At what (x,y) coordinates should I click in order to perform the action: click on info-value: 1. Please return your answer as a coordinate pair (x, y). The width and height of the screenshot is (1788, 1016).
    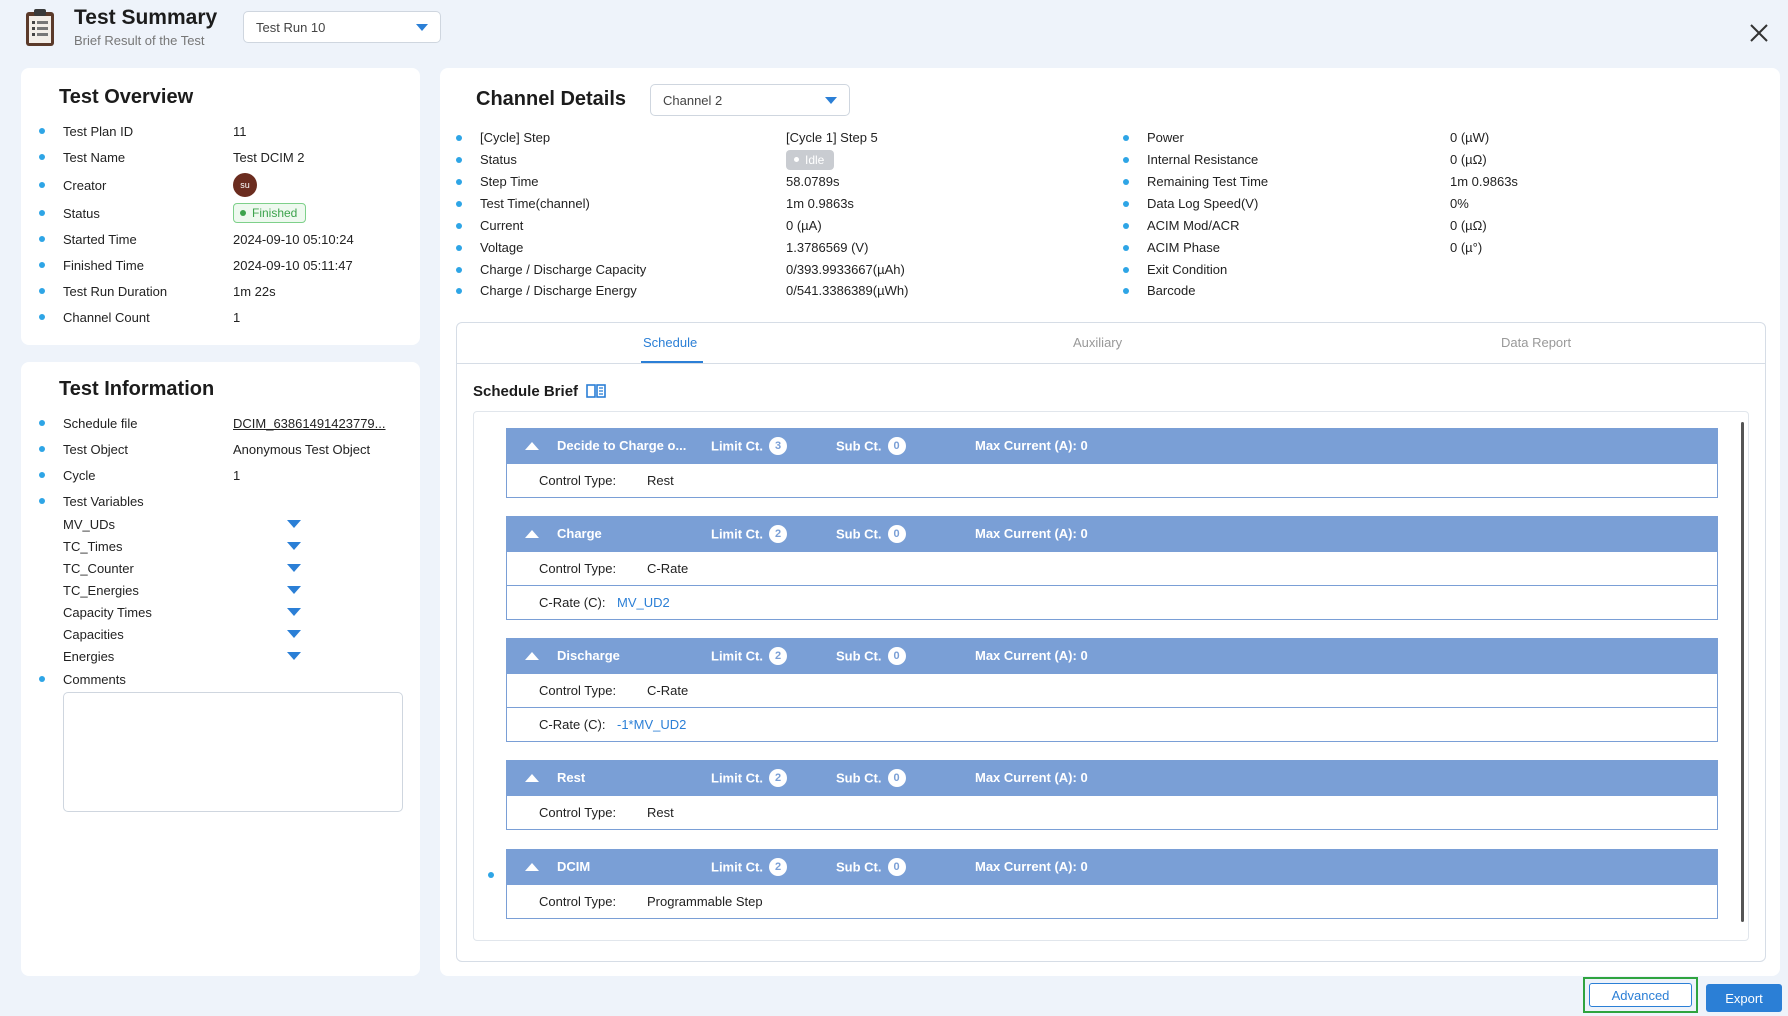
    Looking at the image, I should click on (237, 475).